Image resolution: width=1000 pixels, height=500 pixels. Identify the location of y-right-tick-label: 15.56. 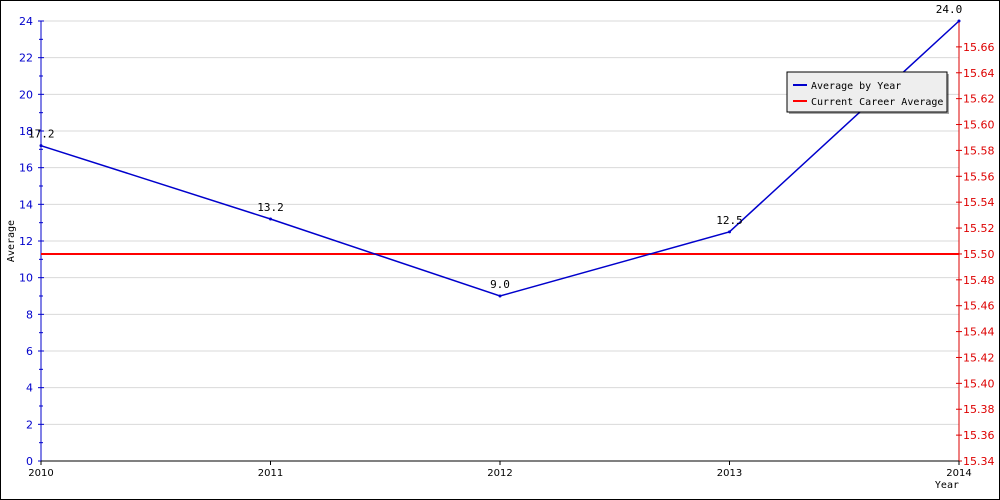
(979, 176).